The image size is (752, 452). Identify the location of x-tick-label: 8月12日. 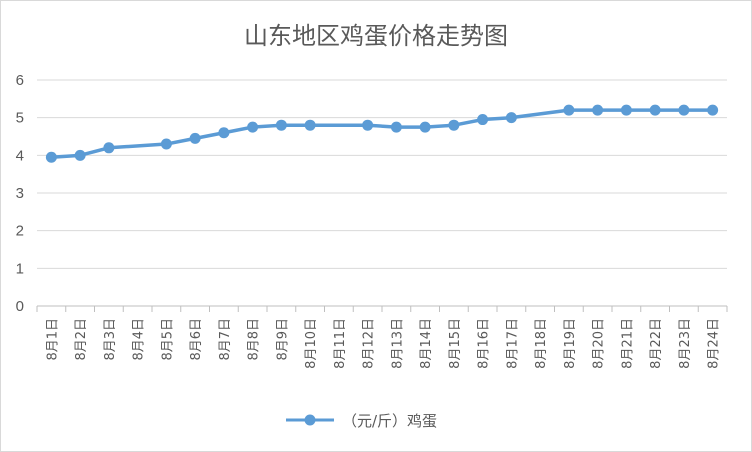
(369, 343).